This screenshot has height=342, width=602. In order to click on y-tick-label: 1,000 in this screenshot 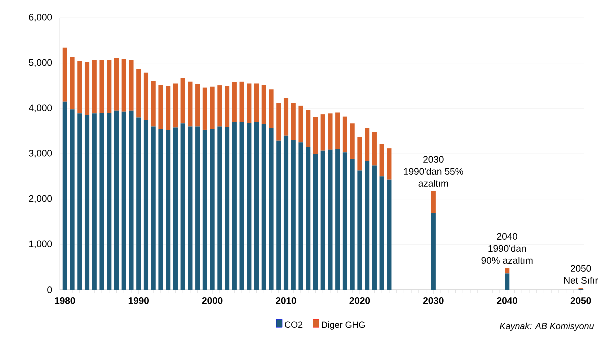, I will do `click(41, 244)`.